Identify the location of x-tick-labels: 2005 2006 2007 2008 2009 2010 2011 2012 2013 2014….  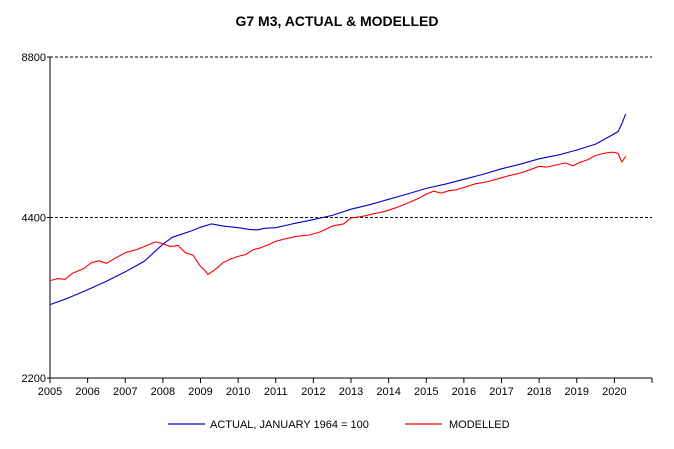
(332, 392).